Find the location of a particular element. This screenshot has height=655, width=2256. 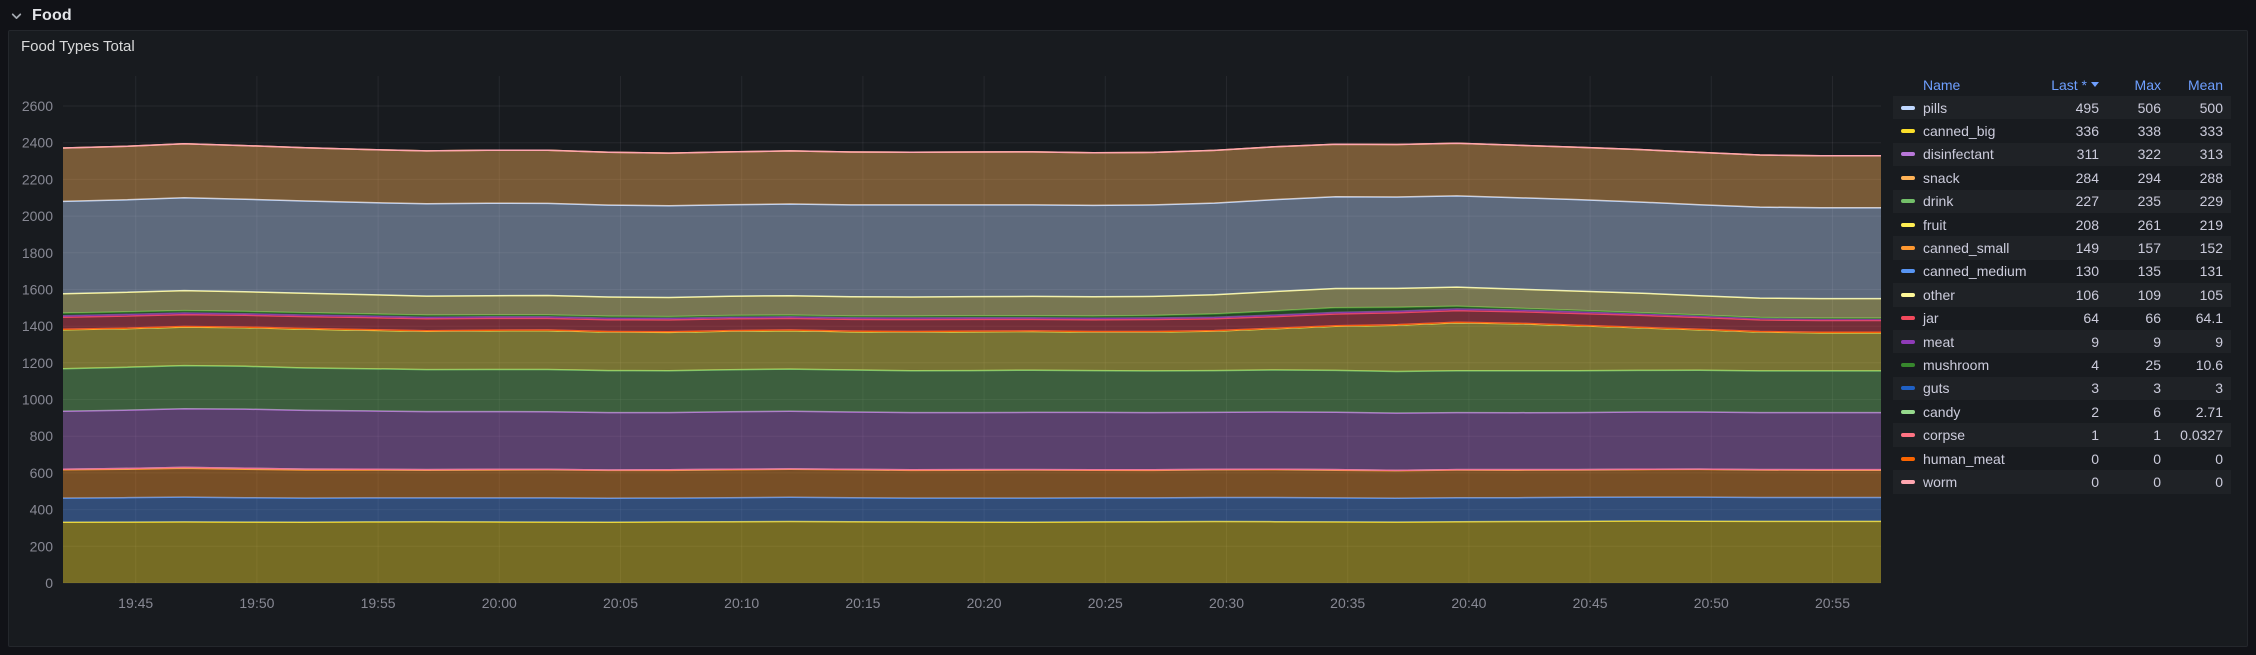

x-axis-tick-label: 19:50 is located at coordinates (256, 603).